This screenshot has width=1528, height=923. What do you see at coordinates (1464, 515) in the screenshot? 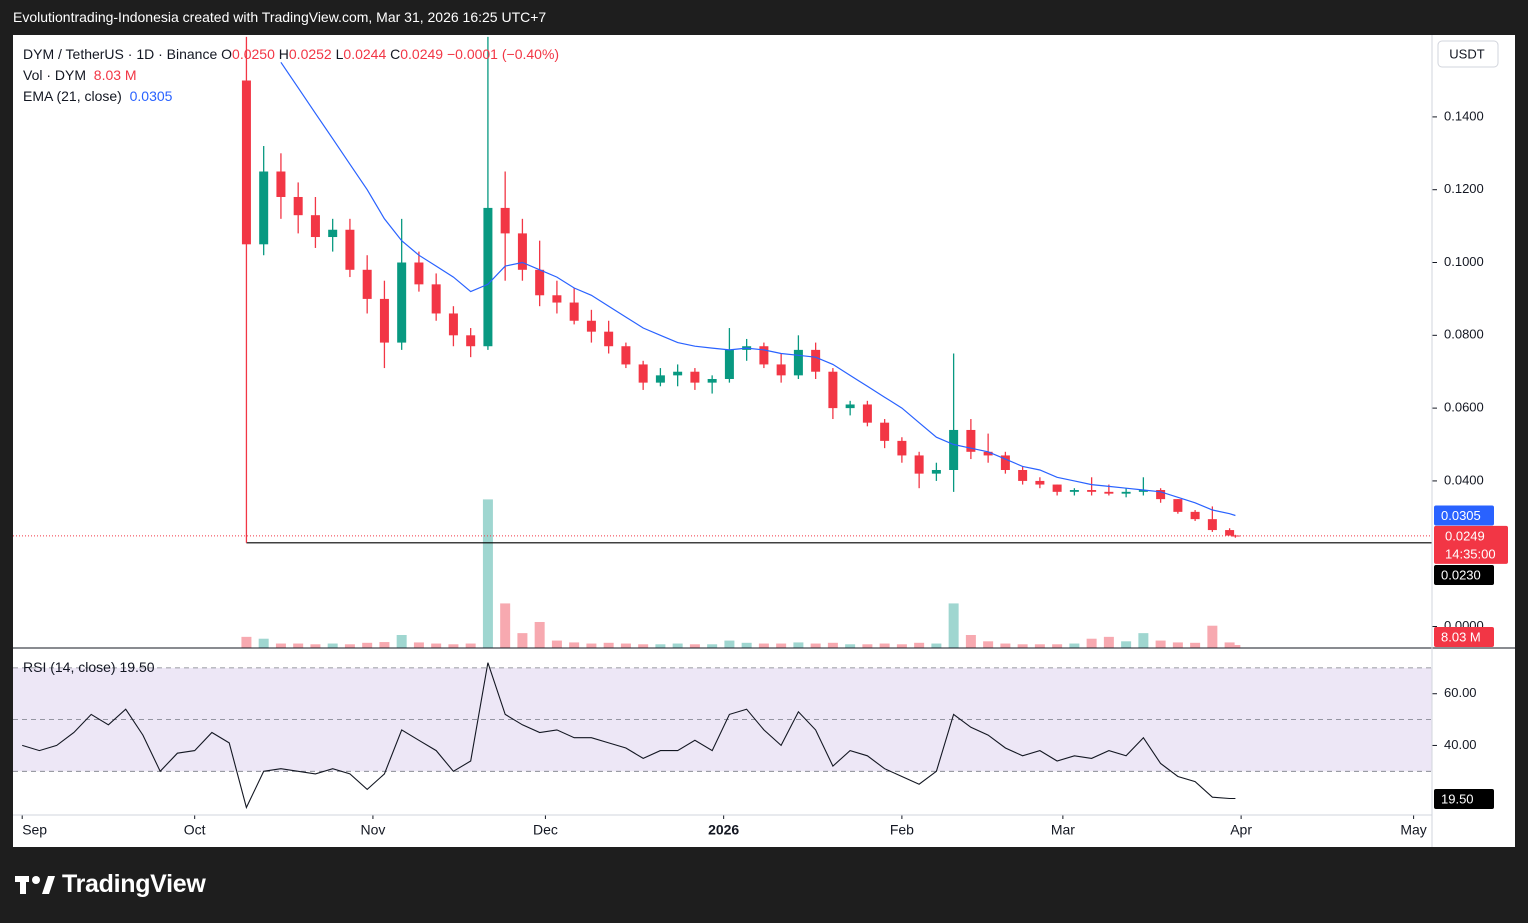
I see `ema-badge-bg` at bounding box center [1464, 515].